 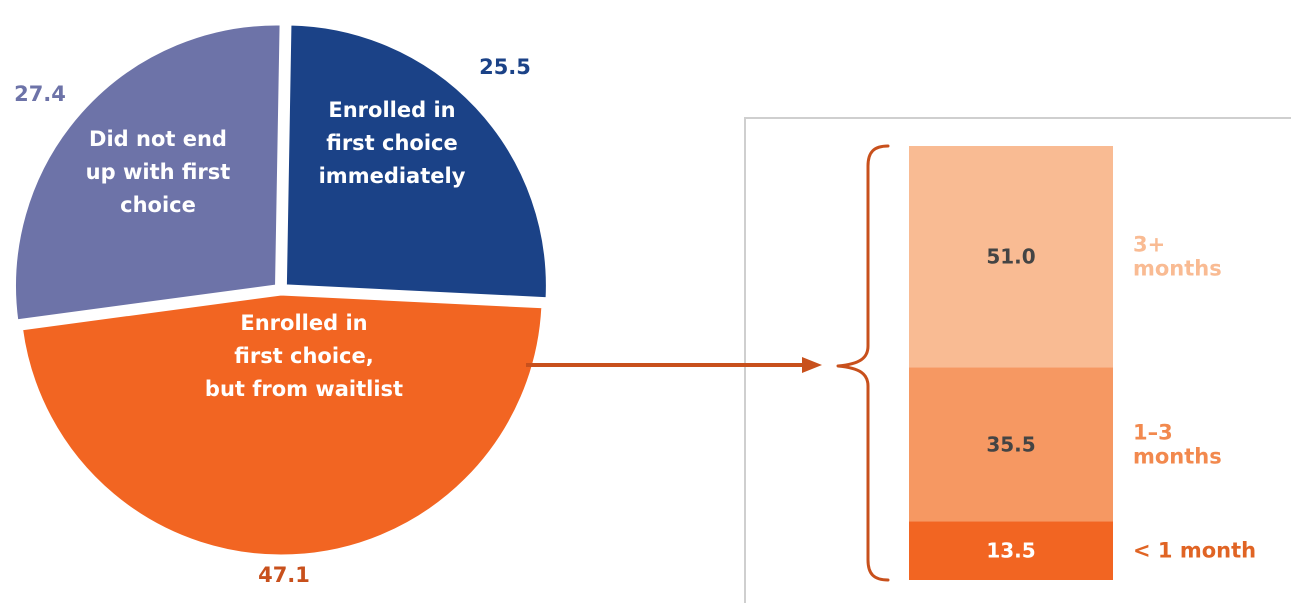 I want to click on bar-value-label: 35.5, so click(x=1010, y=444).